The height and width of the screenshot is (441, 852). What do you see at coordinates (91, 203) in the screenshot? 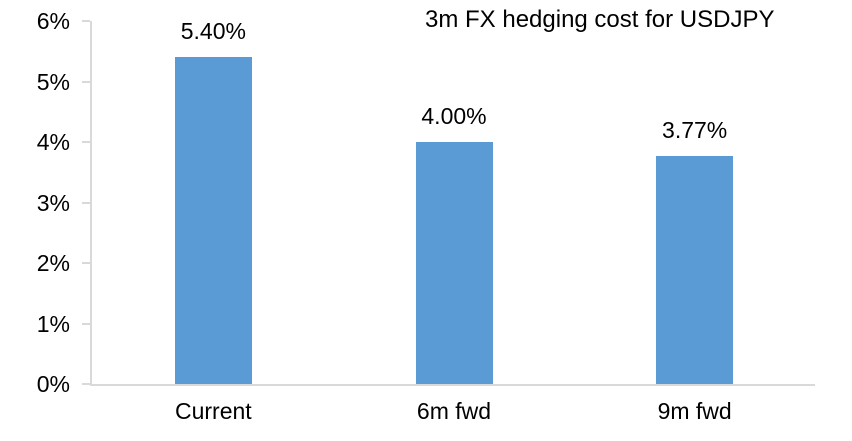
I see `y-axis-line` at bounding box center [91, 203].